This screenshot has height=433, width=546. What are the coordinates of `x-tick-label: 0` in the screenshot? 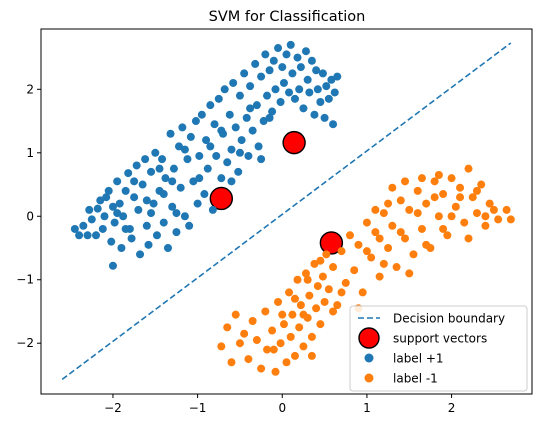 It's located at (282, 408).